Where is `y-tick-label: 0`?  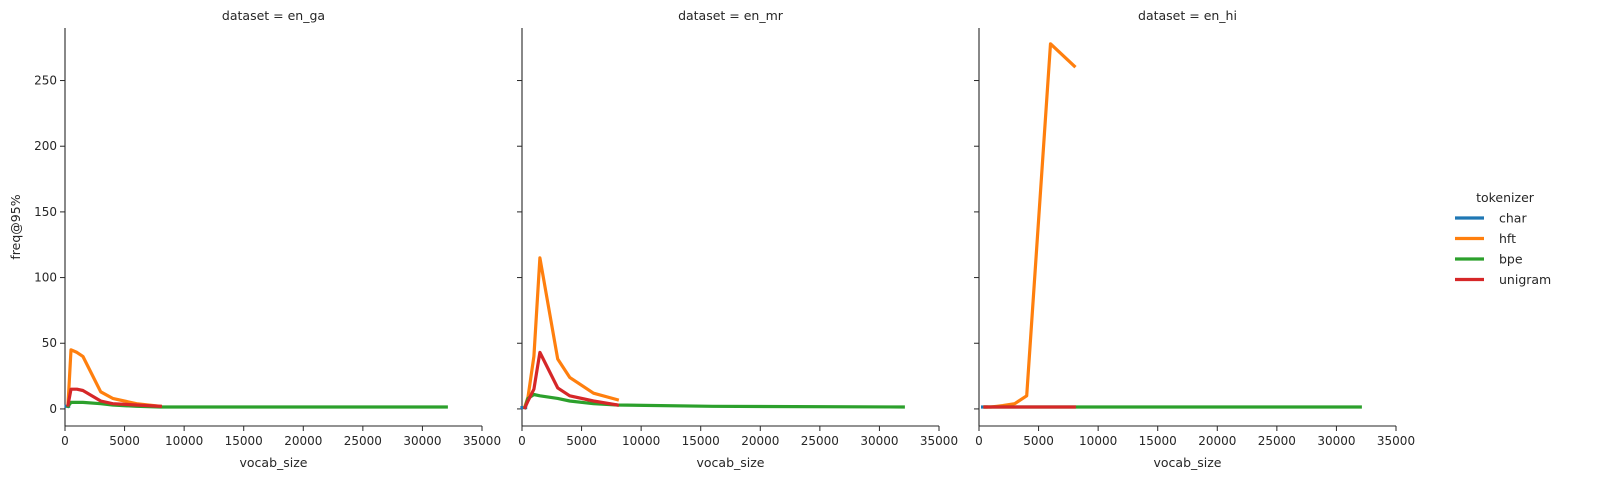 y-tick-label: 0 is located at coordinates (53, 409).